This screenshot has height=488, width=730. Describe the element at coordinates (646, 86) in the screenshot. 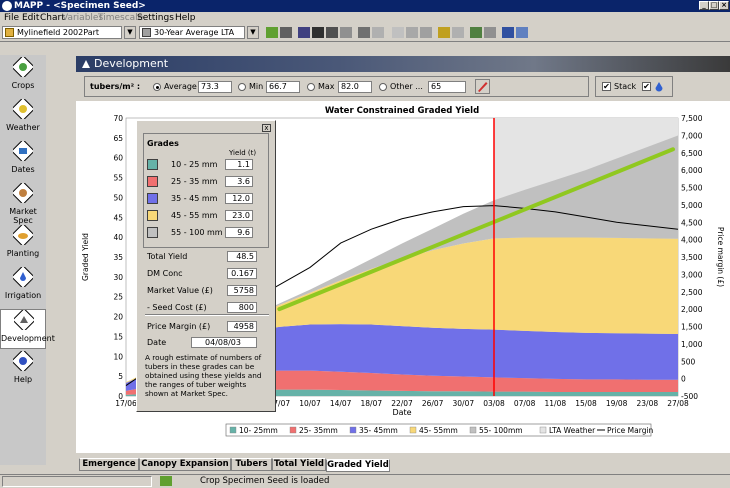

I see `water-checkbox: ✔` at that location.